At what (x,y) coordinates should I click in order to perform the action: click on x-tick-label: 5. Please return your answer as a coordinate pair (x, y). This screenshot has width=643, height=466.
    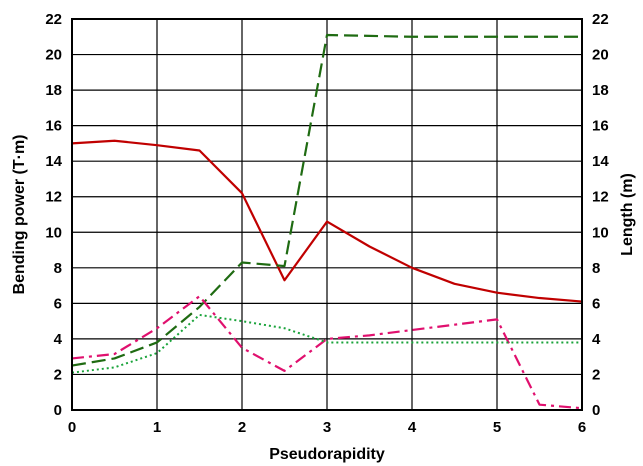
    Looking at the image, I should click on (497, 427).